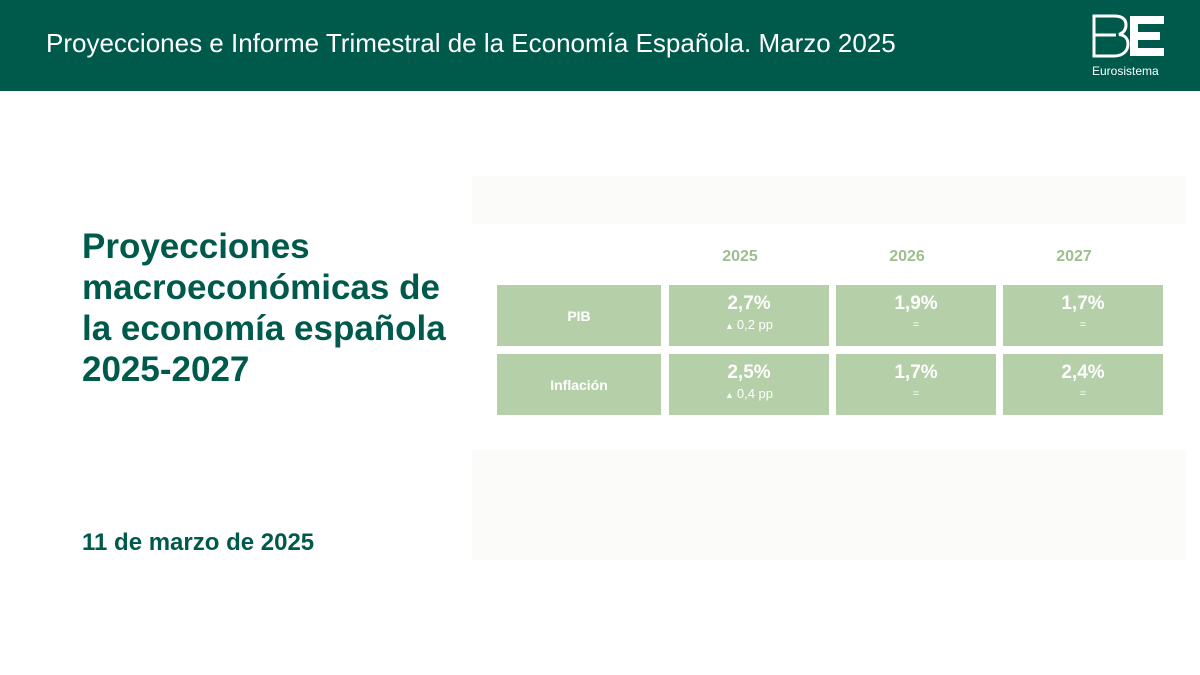  I want to click on pib-2027-value: 1,7%, so click(1083, 303).